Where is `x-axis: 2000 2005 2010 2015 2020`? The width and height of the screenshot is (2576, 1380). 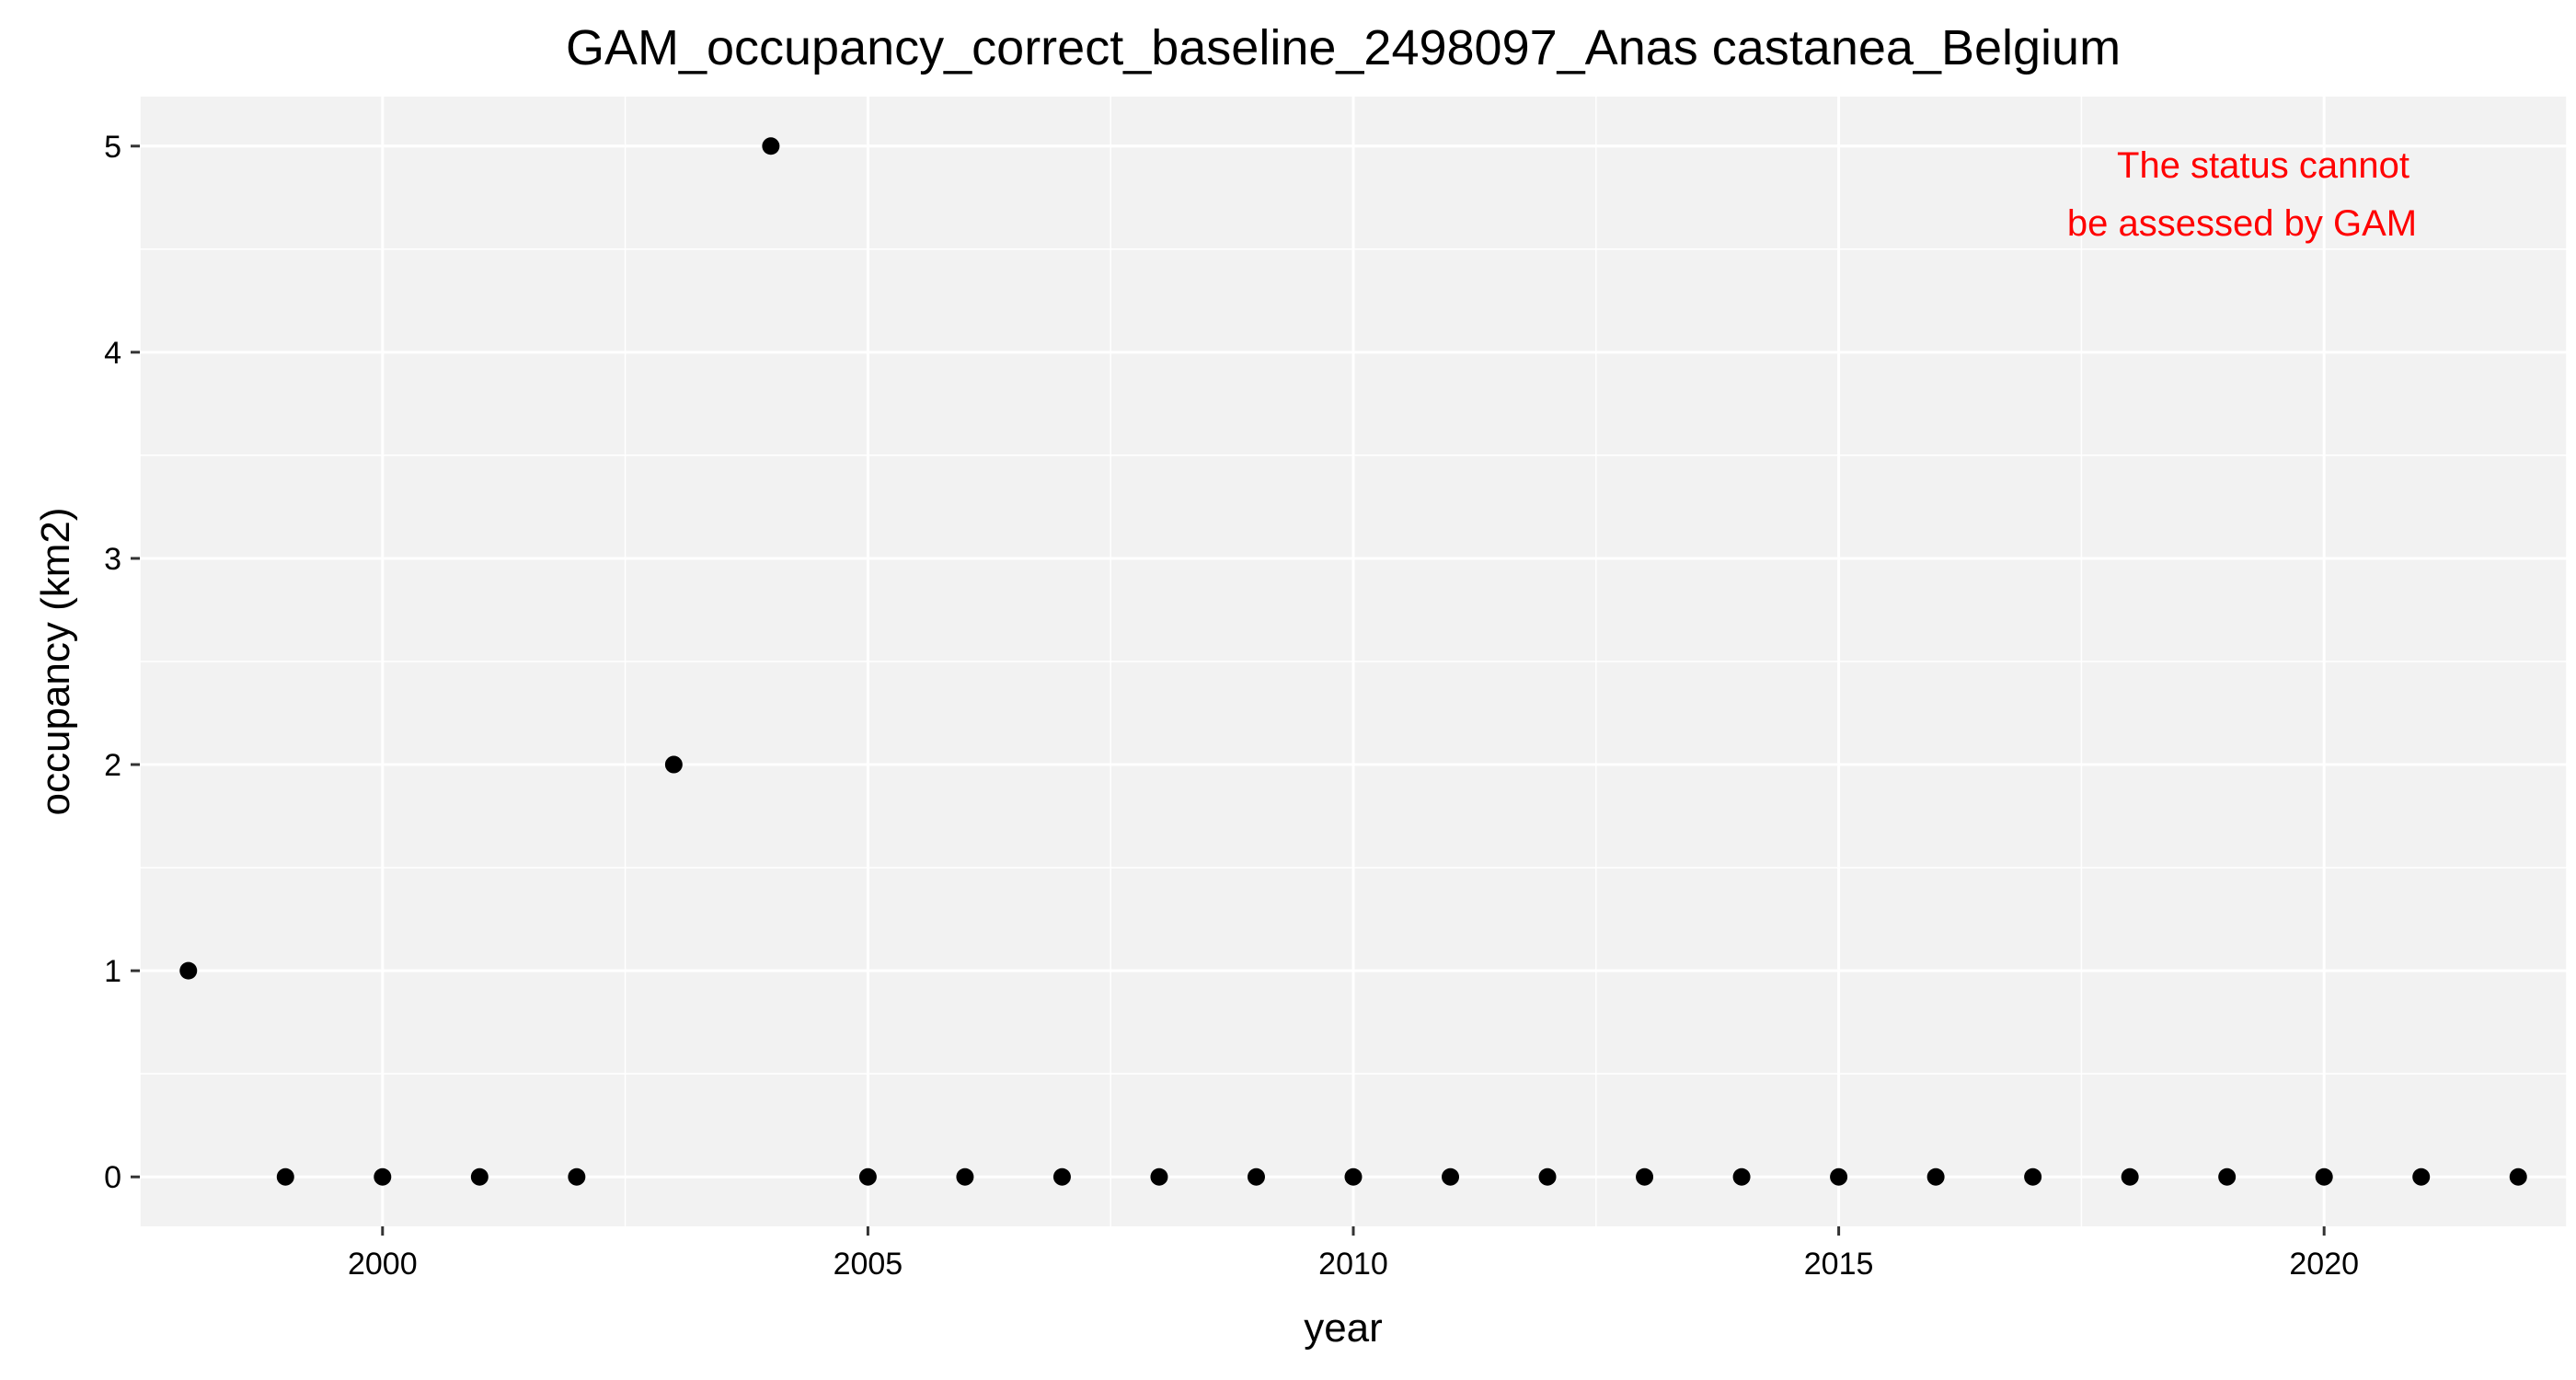 x-axis: 2000 2005 2010 2015 2020 is located at coordinates (1353, 1254).